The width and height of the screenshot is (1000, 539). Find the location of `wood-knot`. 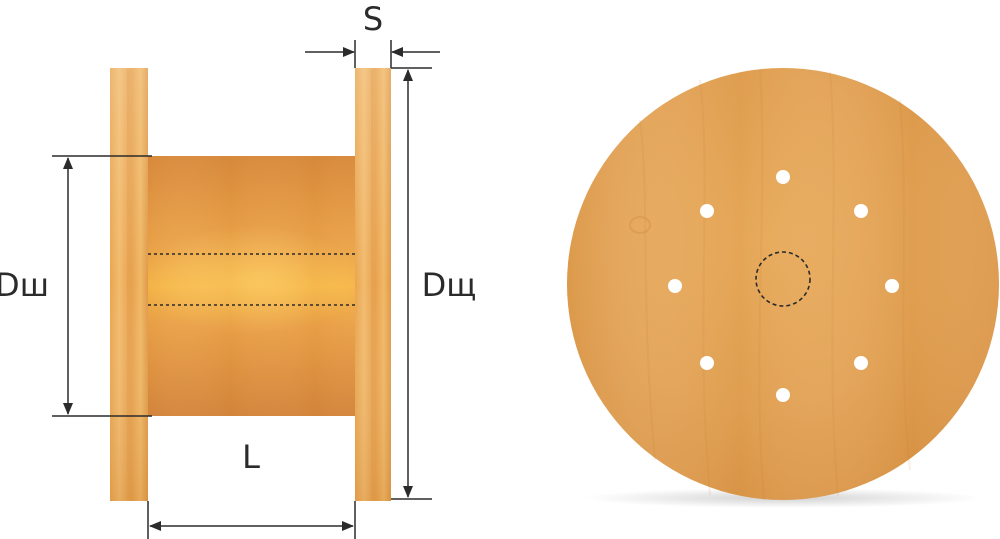

wood-knot is located at coordinates (640, 225).